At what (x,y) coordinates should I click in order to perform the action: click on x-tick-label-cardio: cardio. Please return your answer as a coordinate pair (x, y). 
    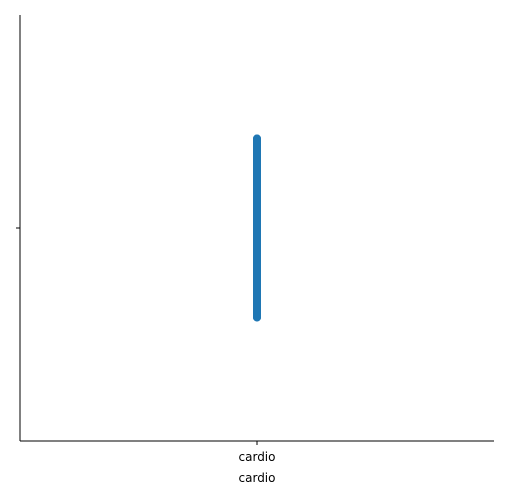
    Looking at the image, I should click on (257, 457).